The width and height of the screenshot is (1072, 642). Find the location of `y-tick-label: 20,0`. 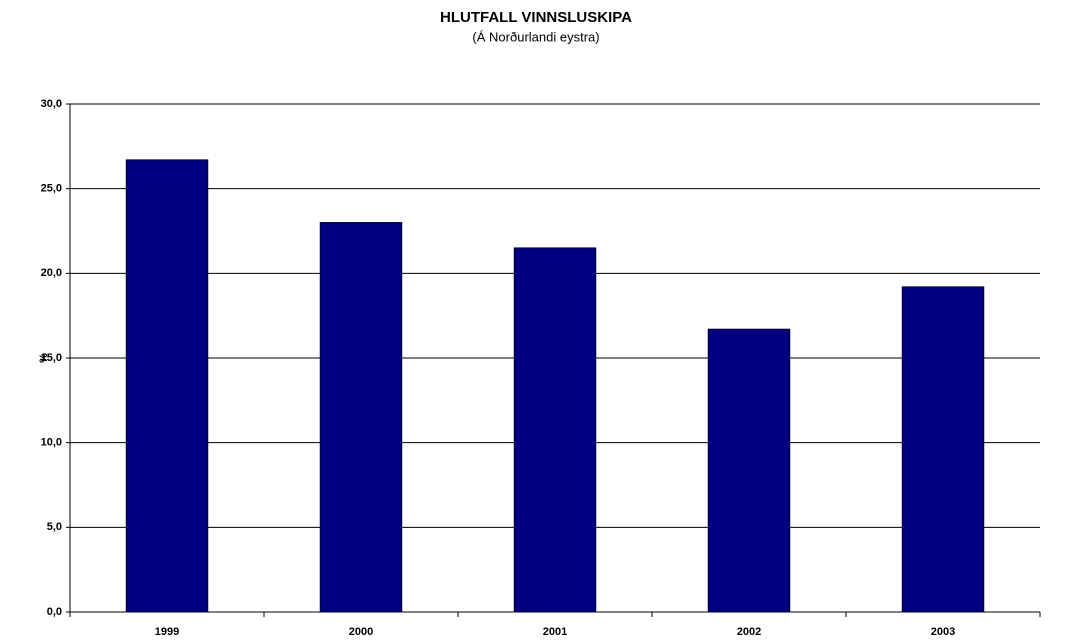

y-tick-label: 20,0 is located at coordinates (51, 273).